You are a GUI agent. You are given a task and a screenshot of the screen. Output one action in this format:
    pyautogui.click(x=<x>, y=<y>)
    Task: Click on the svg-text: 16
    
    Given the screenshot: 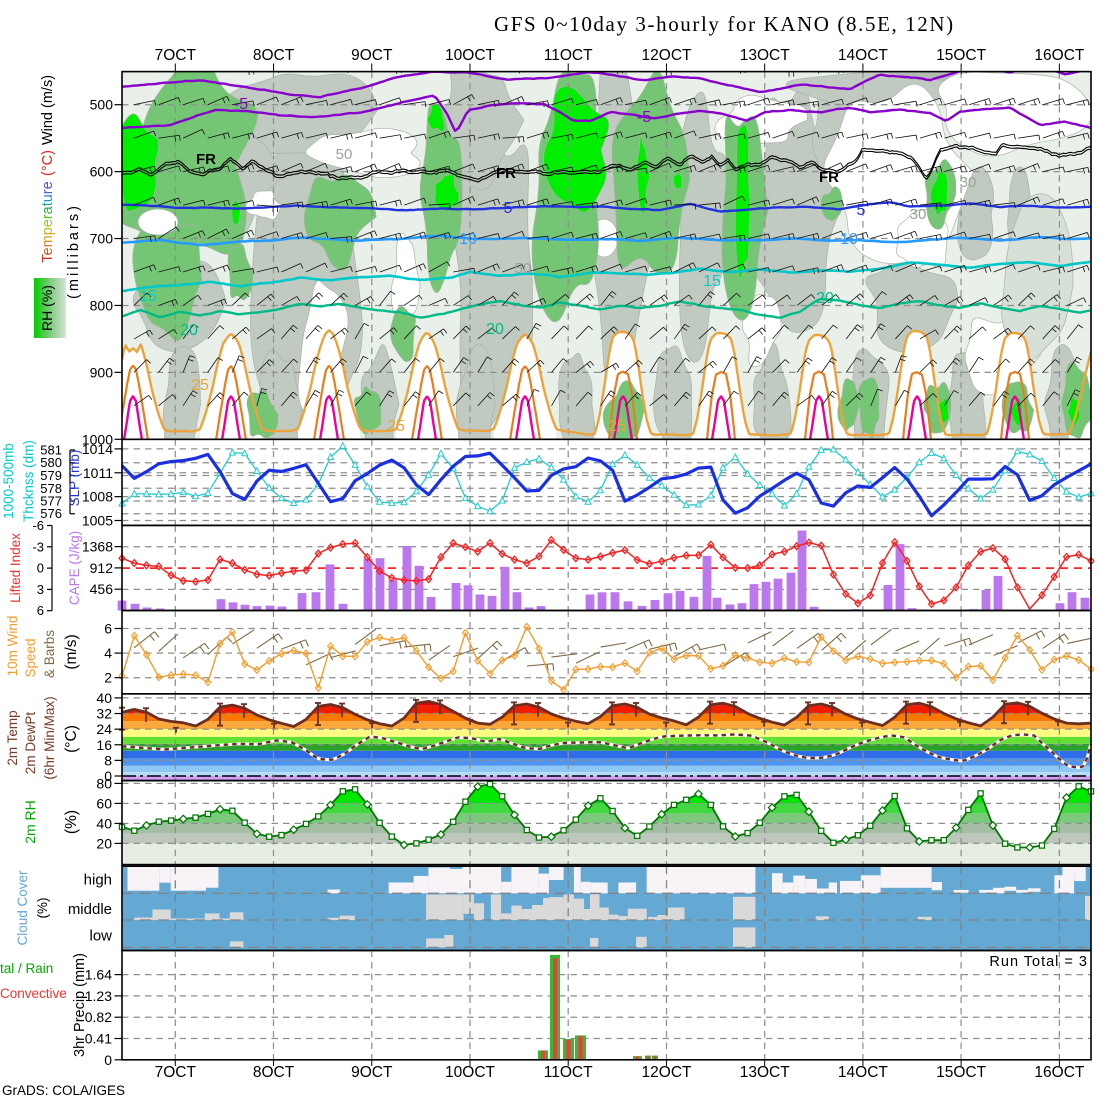 What is the action you would take?
    pyautogui.click(x=104, y=745)
    